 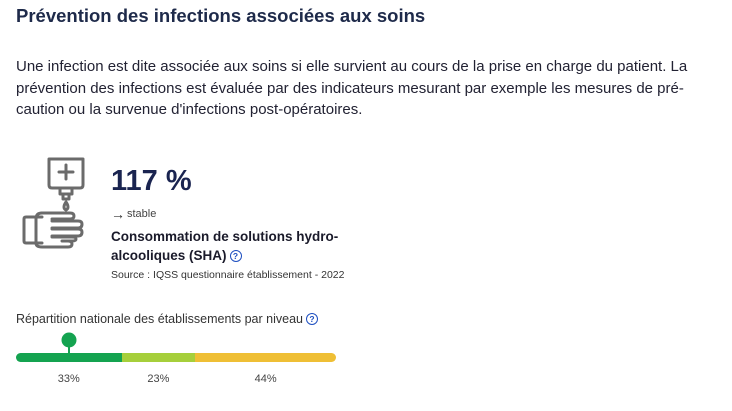 I want to click on arrow-right-icon: →, so click(x=118, y=213).